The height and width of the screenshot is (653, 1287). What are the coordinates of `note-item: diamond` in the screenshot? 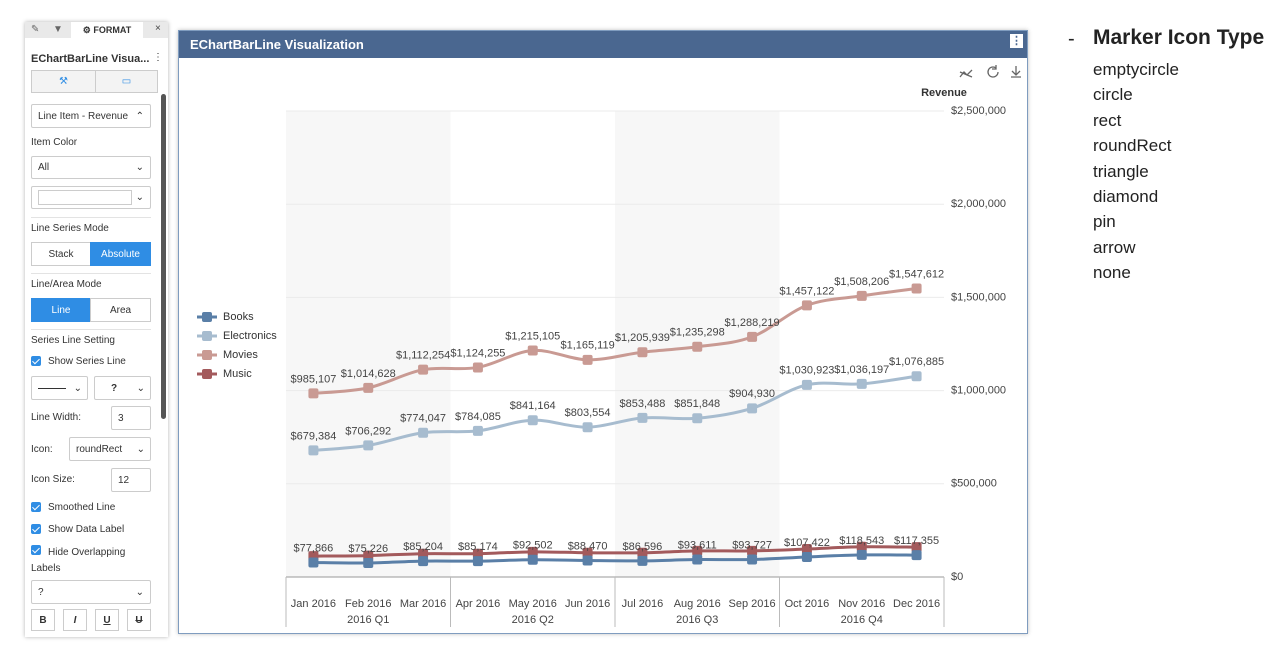 It's located at (1126, 197).